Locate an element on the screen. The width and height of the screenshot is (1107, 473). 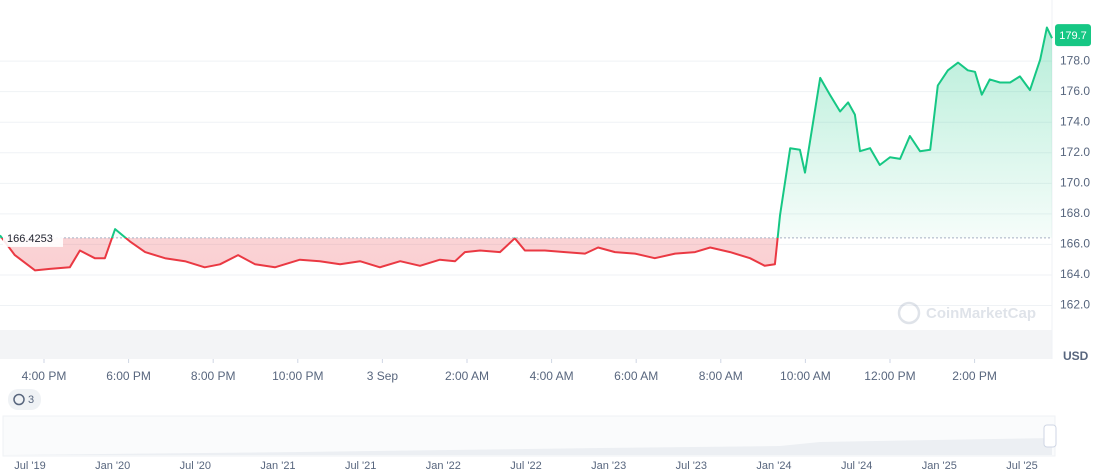
navigator-label: Jan '25 is located at coordinates (939, 466).